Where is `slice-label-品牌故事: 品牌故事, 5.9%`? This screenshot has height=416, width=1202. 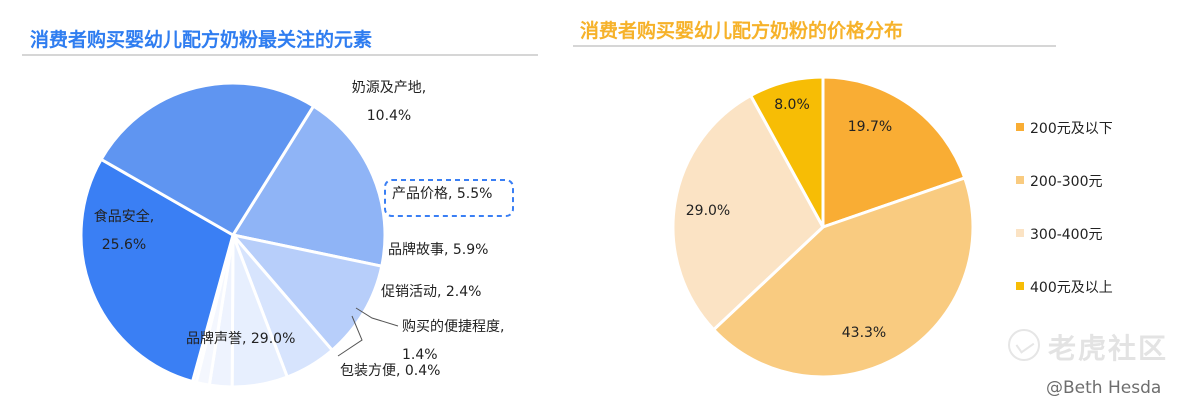
slice-label-品牌故事: 品牌故事, 5.9% is located at coordinates (438, 249).